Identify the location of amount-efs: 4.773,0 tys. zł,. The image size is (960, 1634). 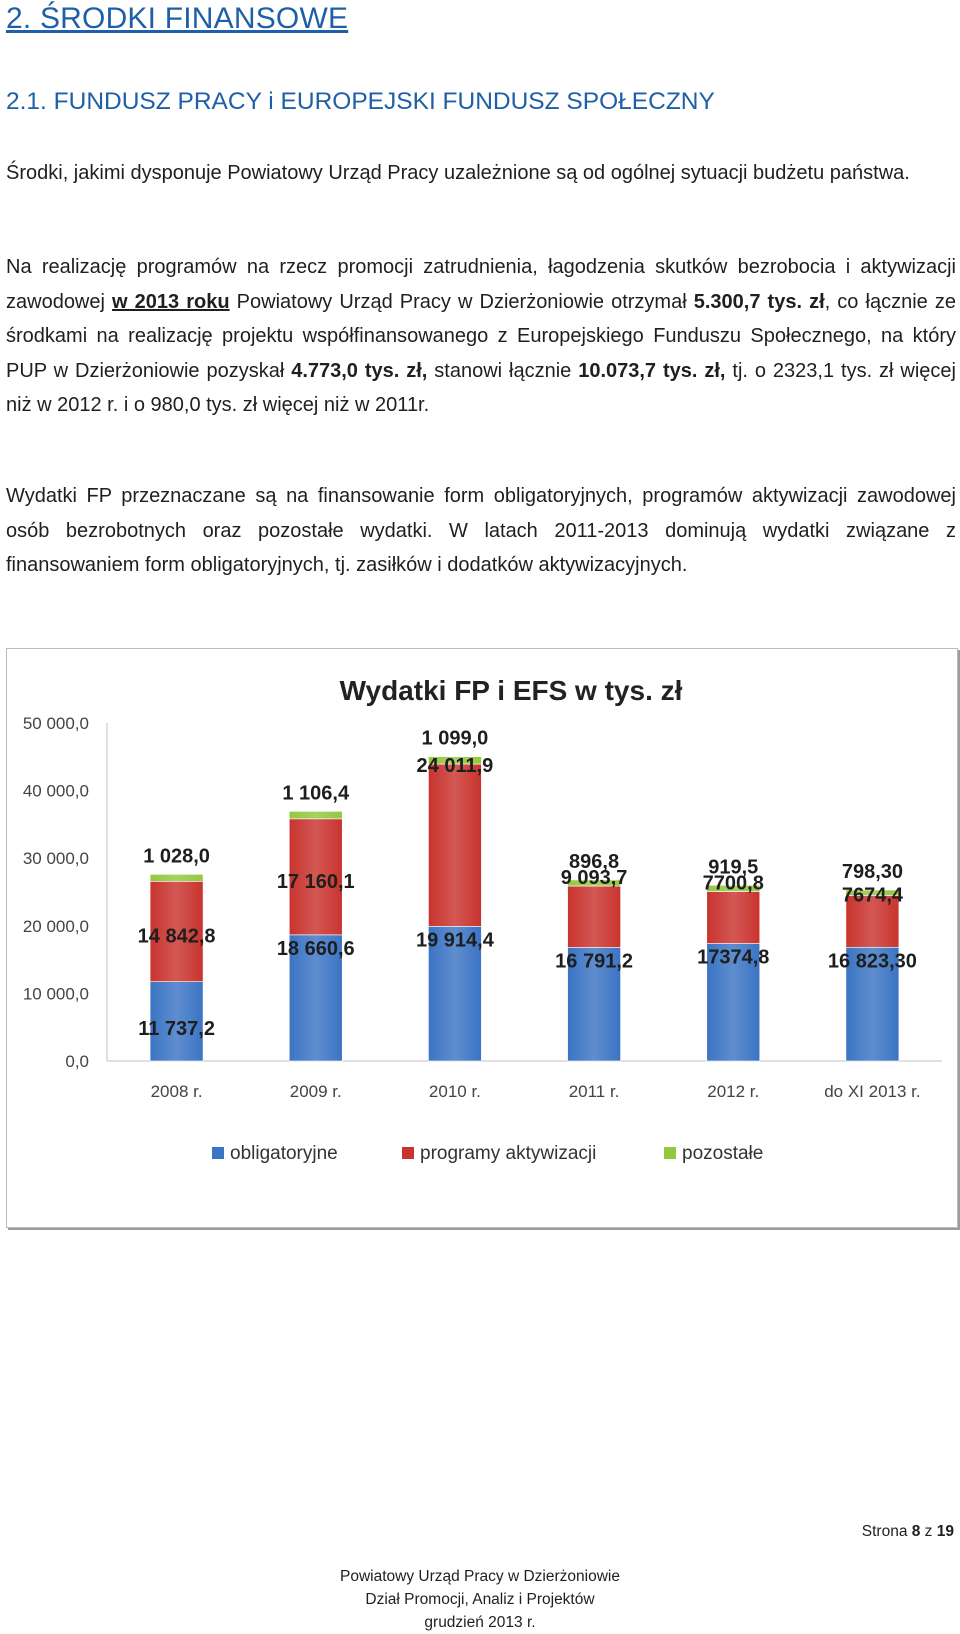
(359, 370).